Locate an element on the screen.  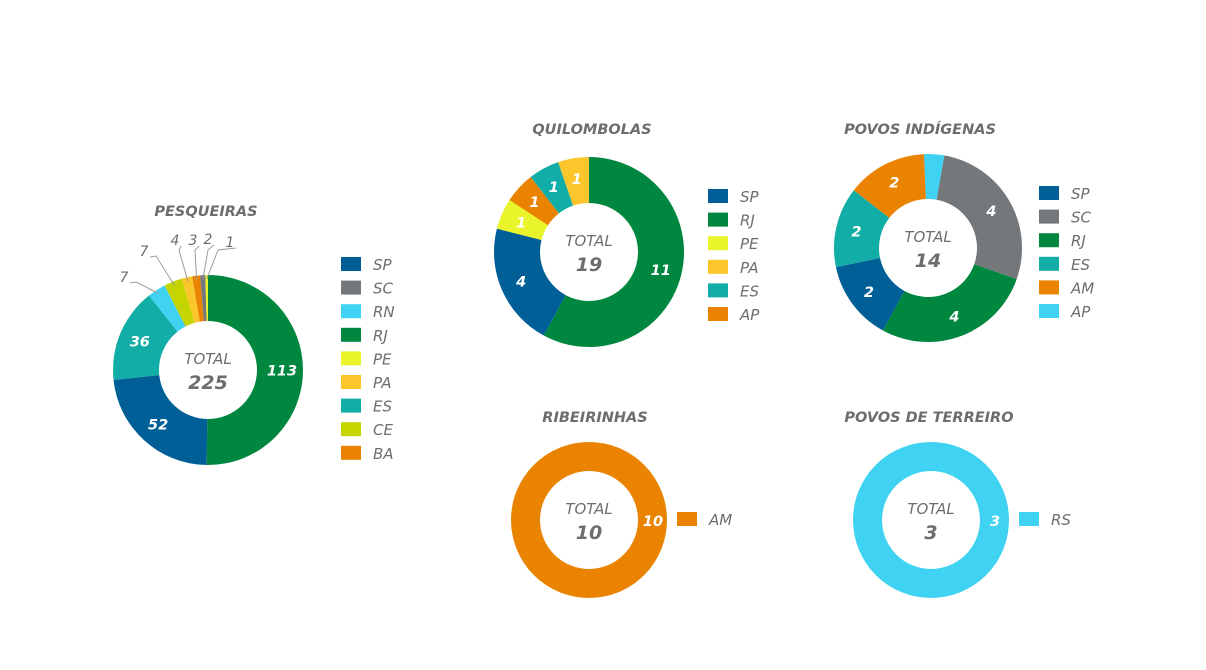
total-value: 19 is located at coordinates (589, 265).